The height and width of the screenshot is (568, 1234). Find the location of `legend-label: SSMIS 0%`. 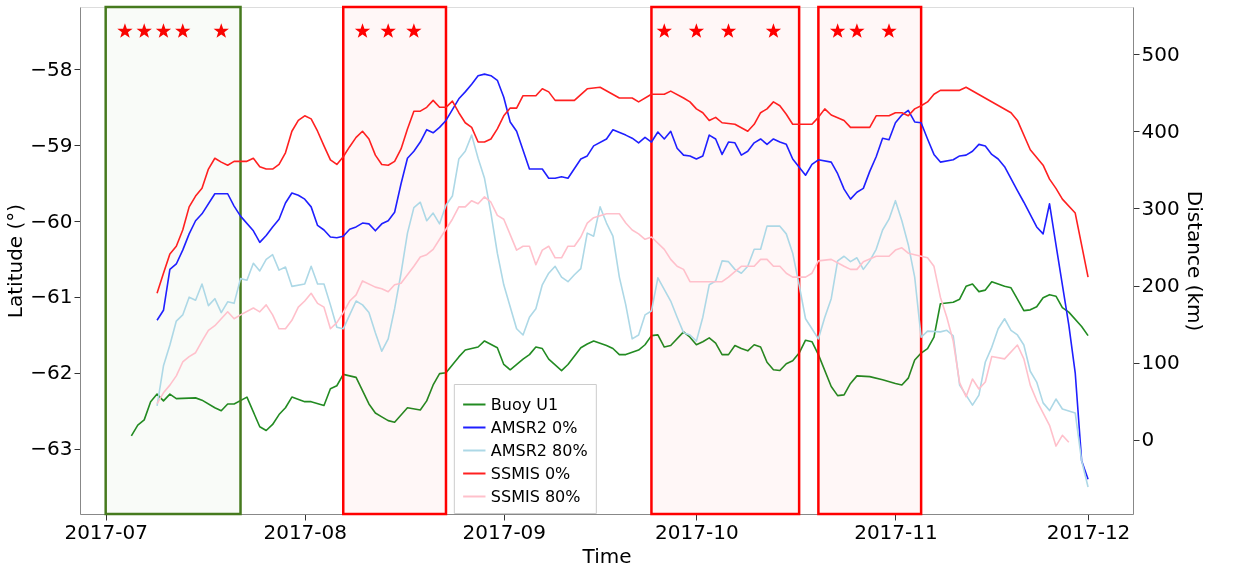

legend-label: SSMIS 0% is located at coordinates (530, 473).